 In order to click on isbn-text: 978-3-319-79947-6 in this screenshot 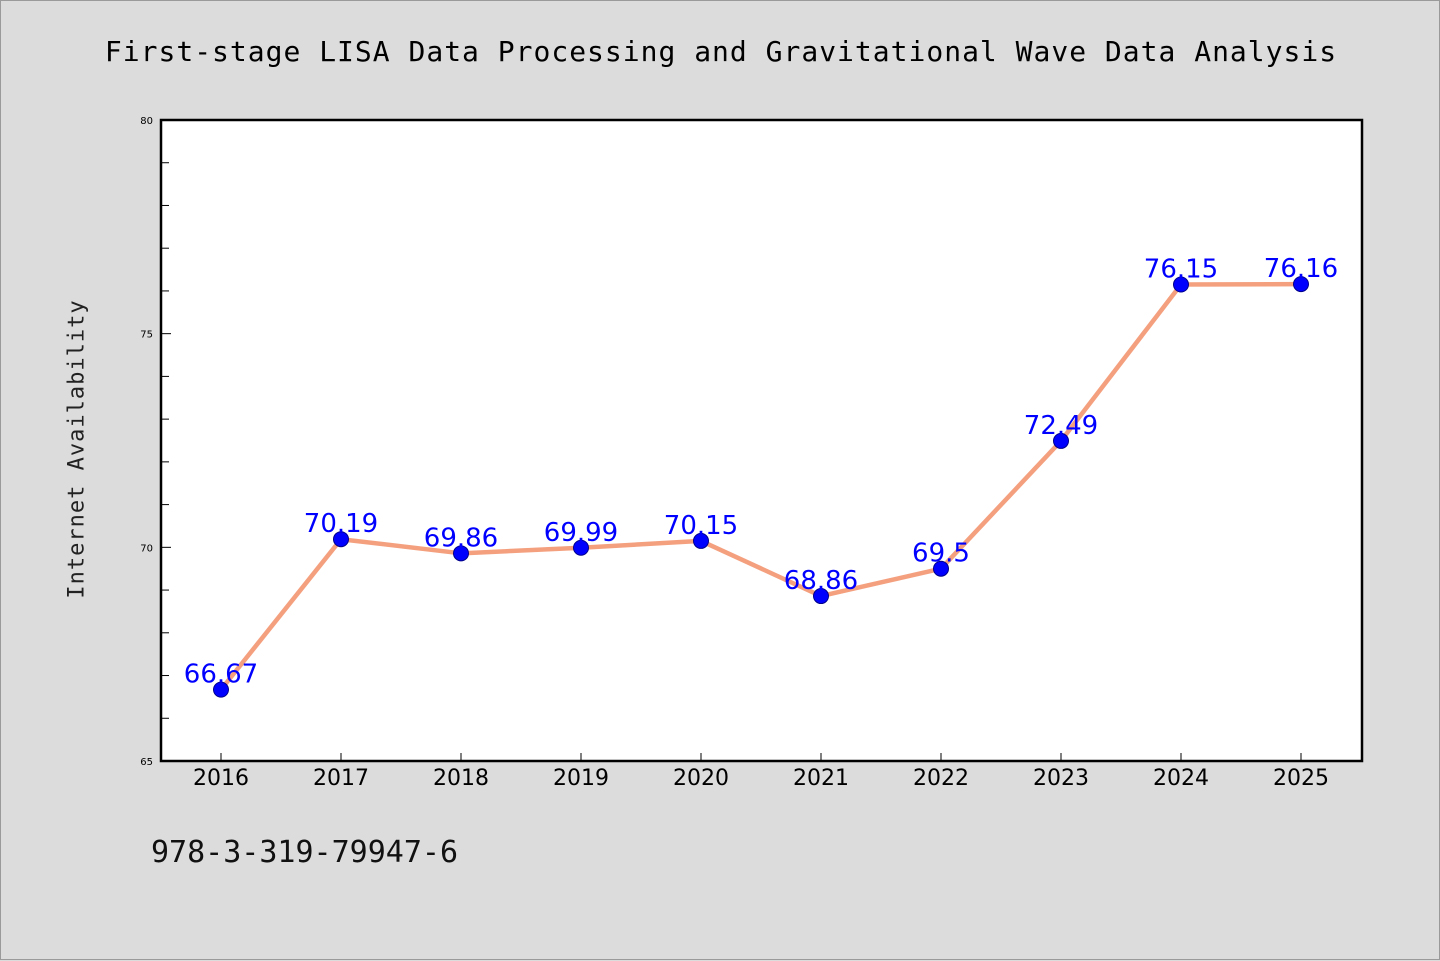, I will do `click(305, 852)`.